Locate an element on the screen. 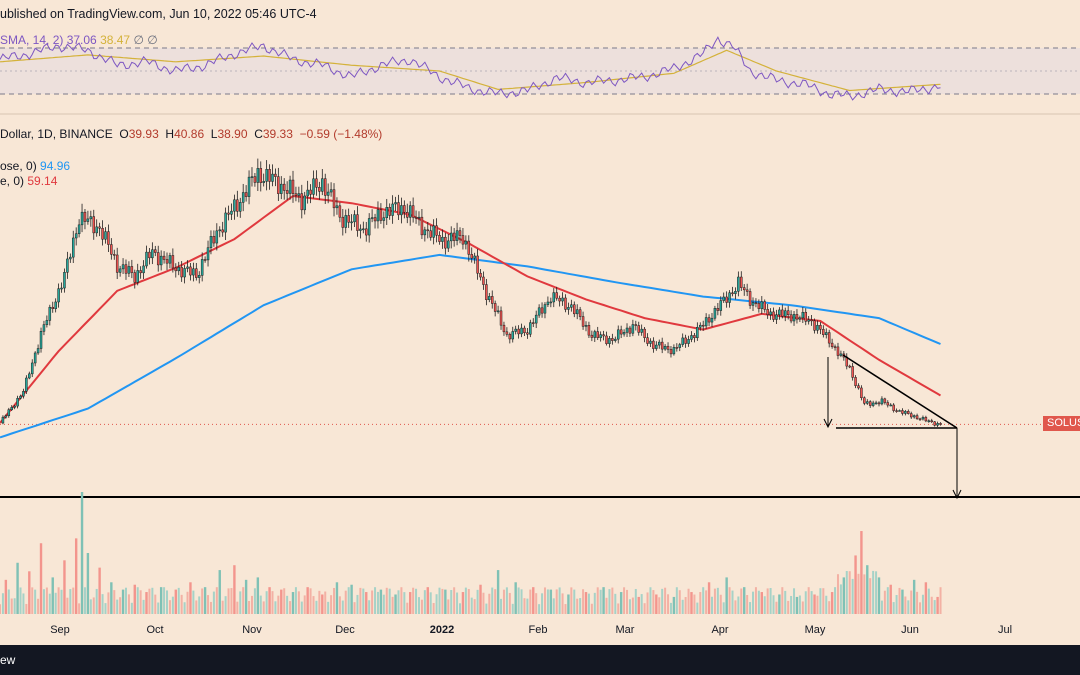 This screenshot has height=675, width=1080. rsi-ma-value: 38.47 is located at coordinates (115, 40).